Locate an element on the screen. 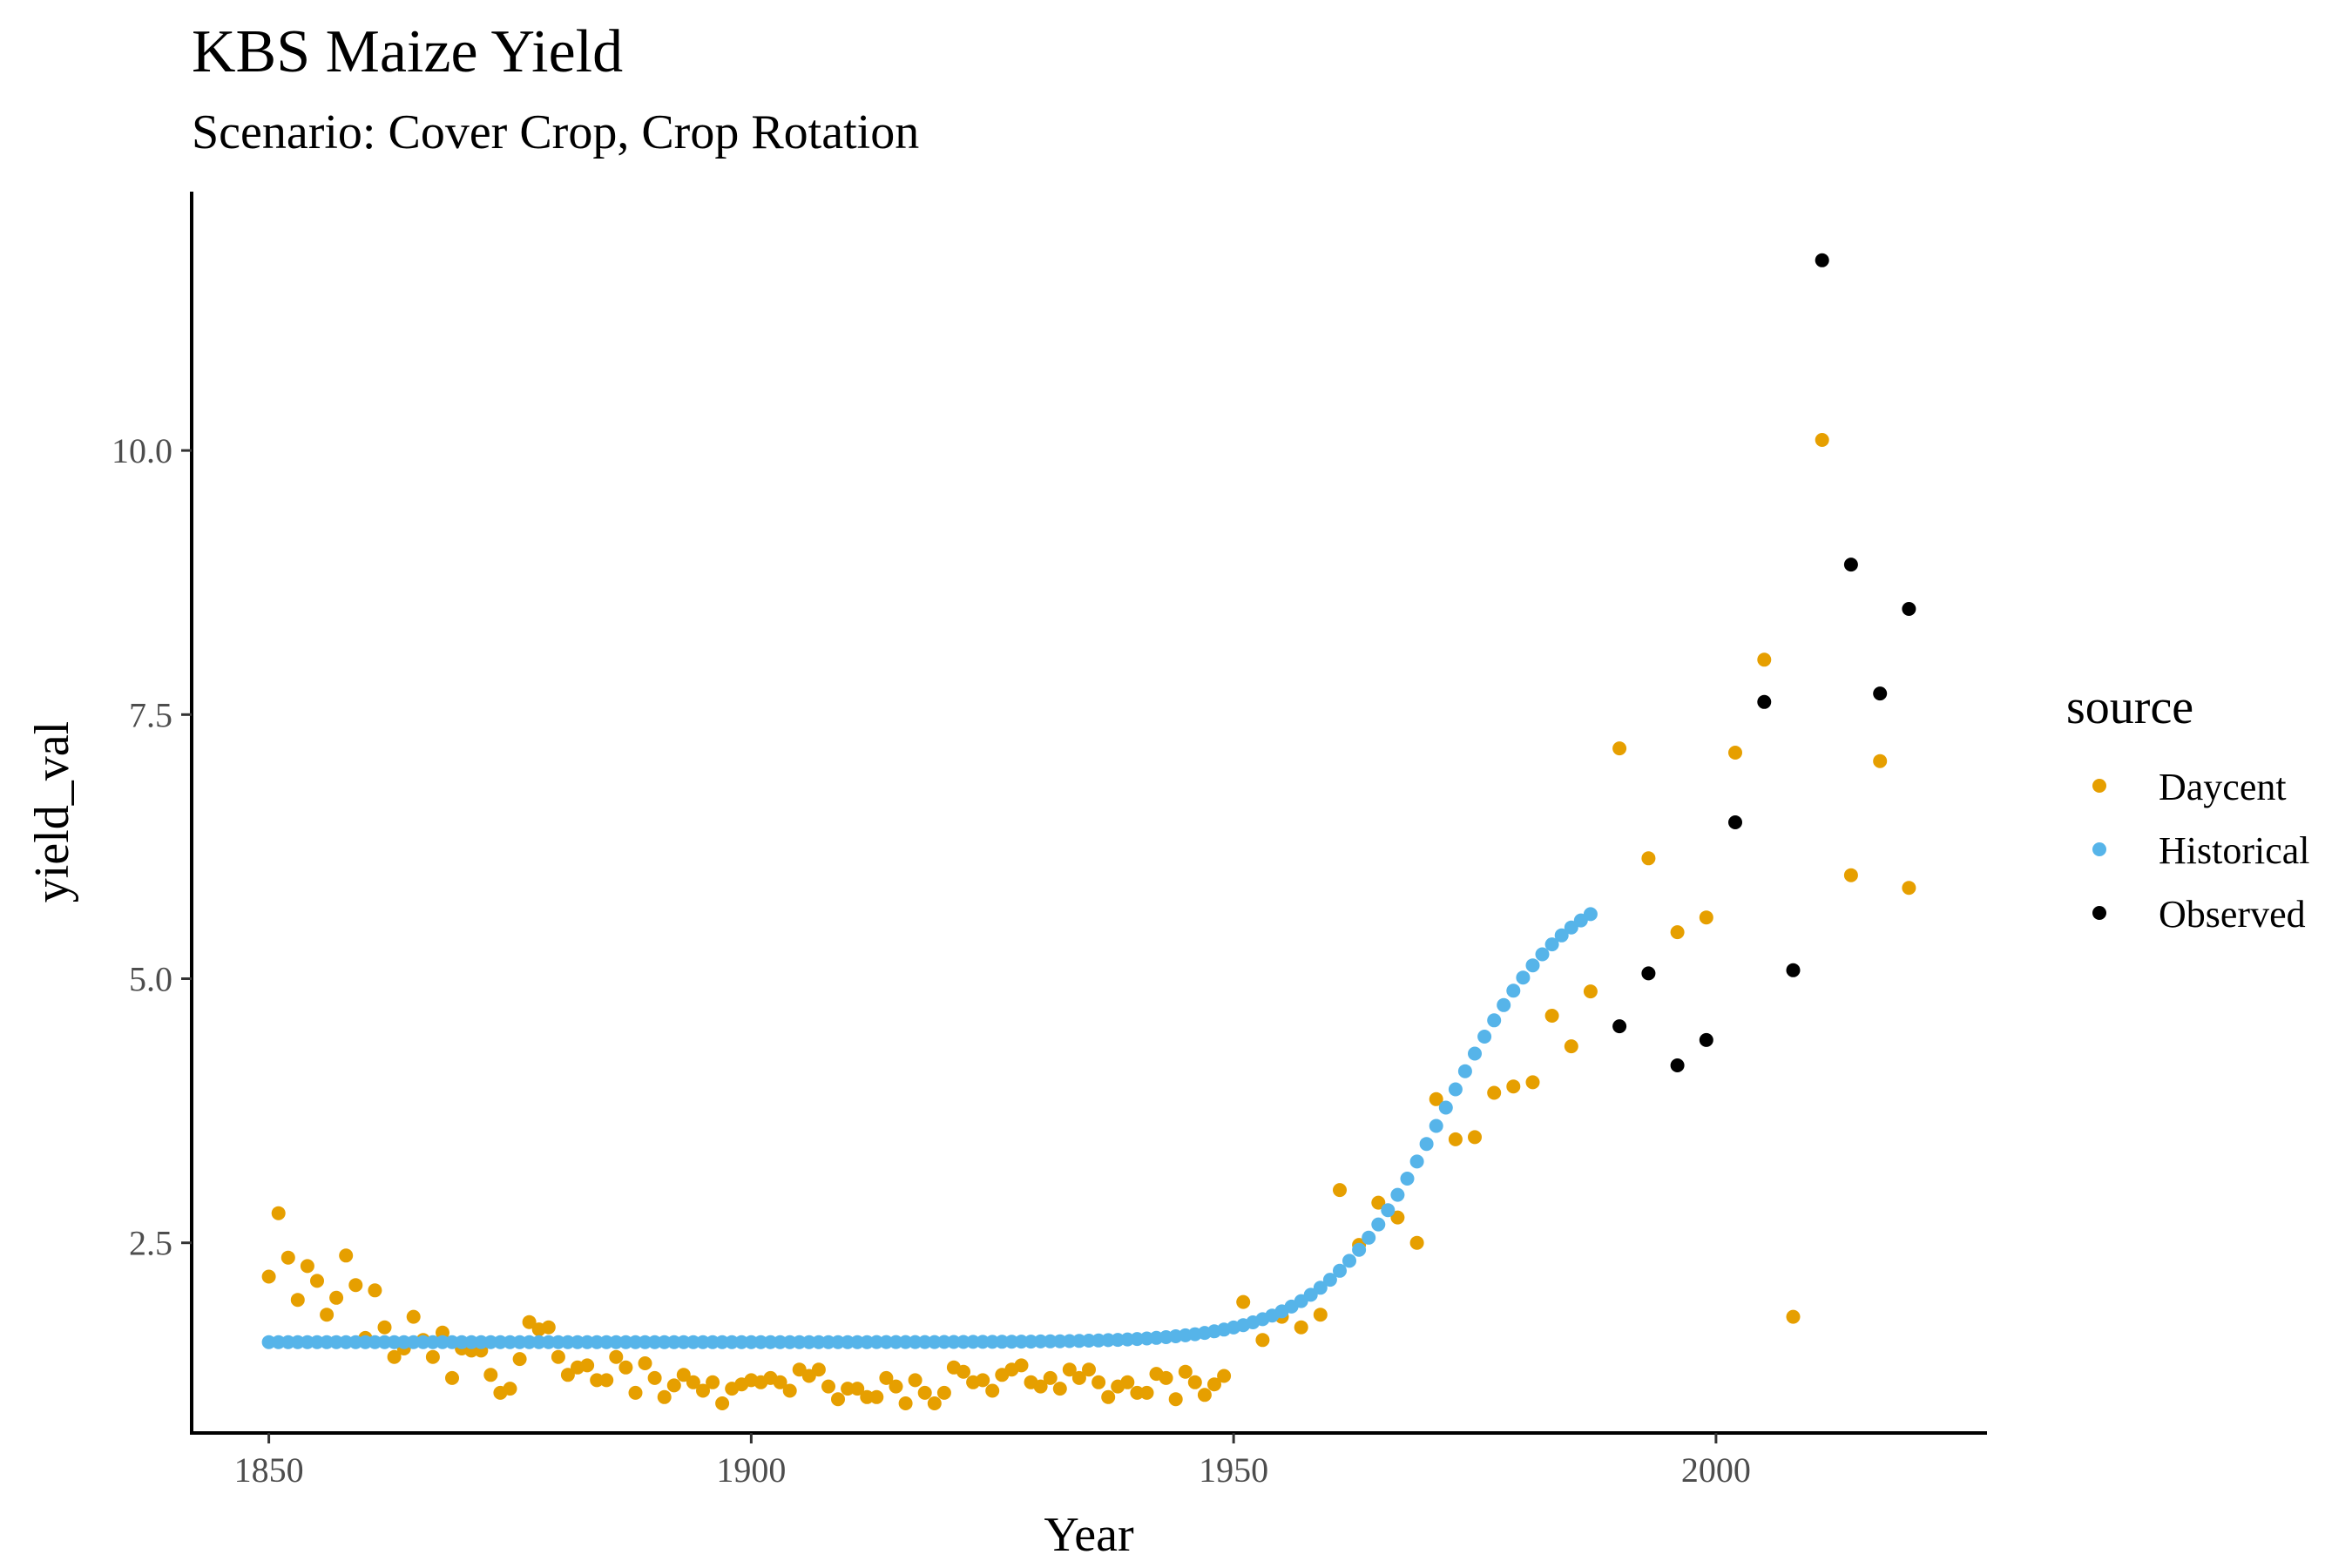 The image size is (2352, 1568). y-tick-label: 10.0 is located at coordinates (142, 450).